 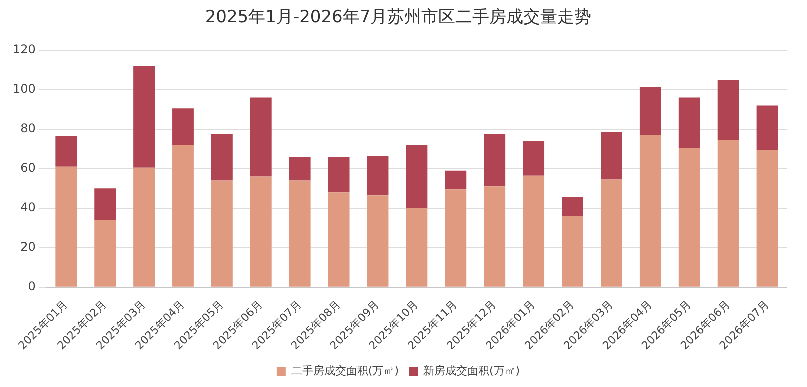 What do you see at coordinates (32, 287) in the screenshot?
I see `y-tick-label: 0` at bounding box center [32, 287].